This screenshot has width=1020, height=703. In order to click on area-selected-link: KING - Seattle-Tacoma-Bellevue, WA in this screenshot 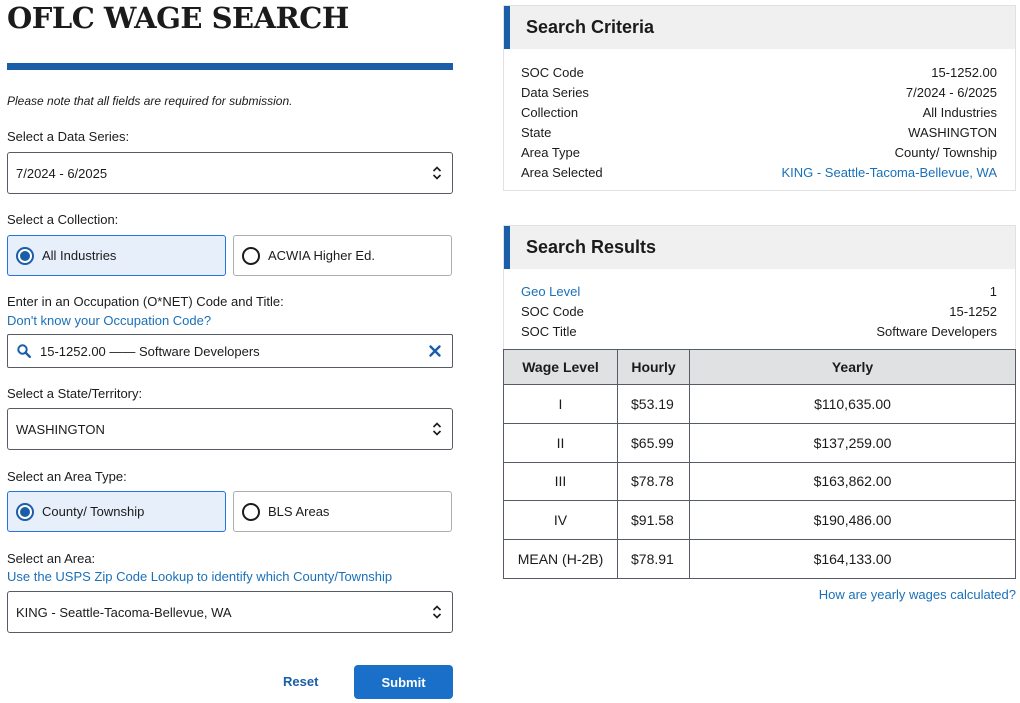, I will do `click(889, 172)`.